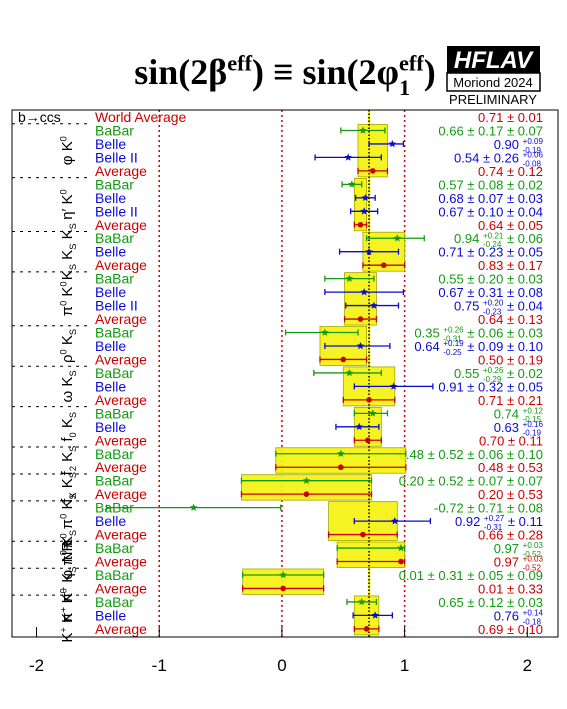 Image resolution: width=567 pixels, height=709 pixels. What do you see at coordinates (510, 494) in the screenshot?
I see `value-label: 0.20 ± 0.53` at bounding box center [510, 494].